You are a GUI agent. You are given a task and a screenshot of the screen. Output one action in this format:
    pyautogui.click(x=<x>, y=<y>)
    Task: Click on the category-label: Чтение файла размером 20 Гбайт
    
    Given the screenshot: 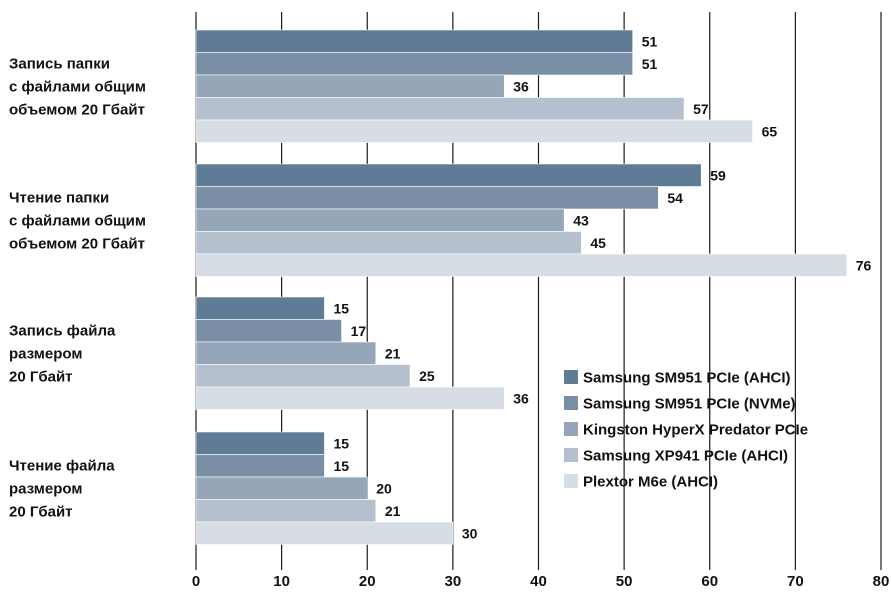 What is the action you would take?
    pyautogui.click(x=62, y=488)
    